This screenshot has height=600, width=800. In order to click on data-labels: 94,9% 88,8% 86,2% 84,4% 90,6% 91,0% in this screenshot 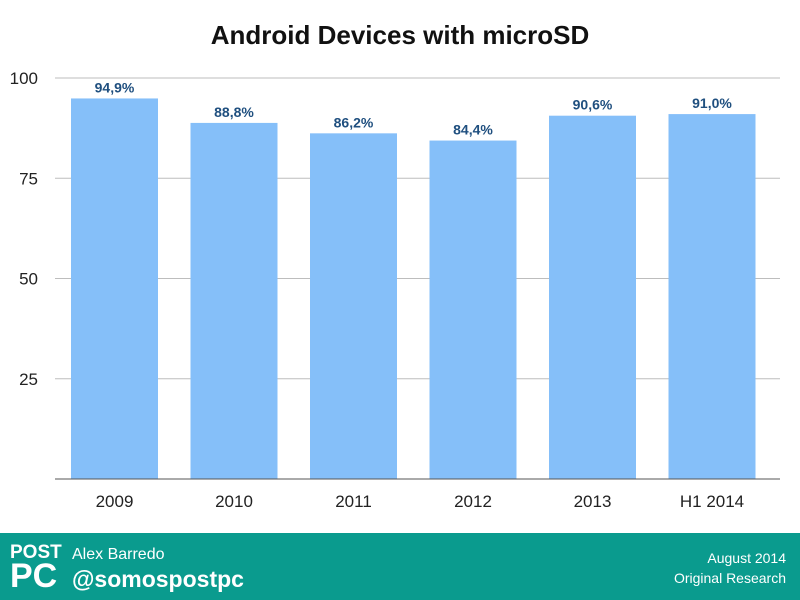, I will do `click(414, 108)`.